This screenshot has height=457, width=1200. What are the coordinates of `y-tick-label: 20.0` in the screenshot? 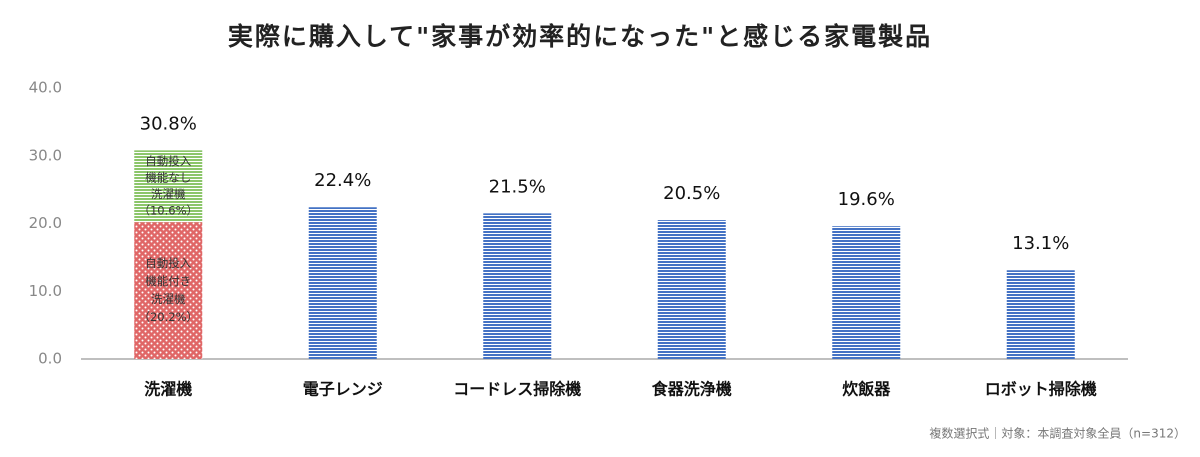 It's located at (45, 223).